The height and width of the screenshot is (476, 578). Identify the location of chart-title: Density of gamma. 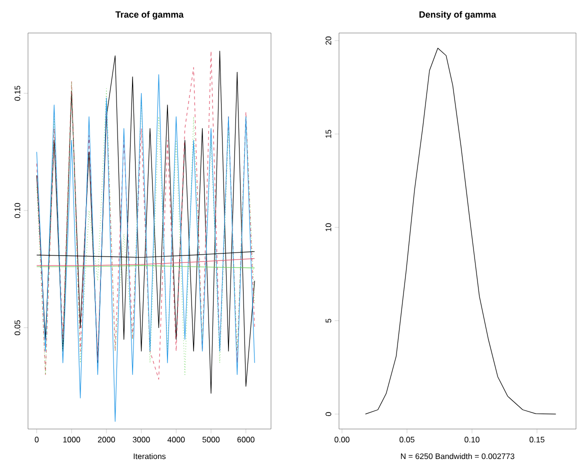
(457, 15).